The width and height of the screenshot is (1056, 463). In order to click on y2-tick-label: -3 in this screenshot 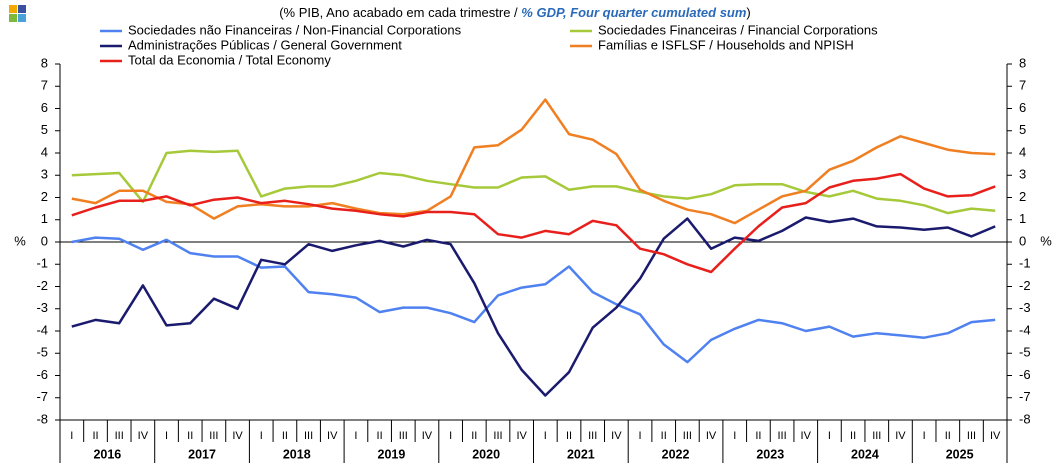, I will do `click(1025, 307)`.